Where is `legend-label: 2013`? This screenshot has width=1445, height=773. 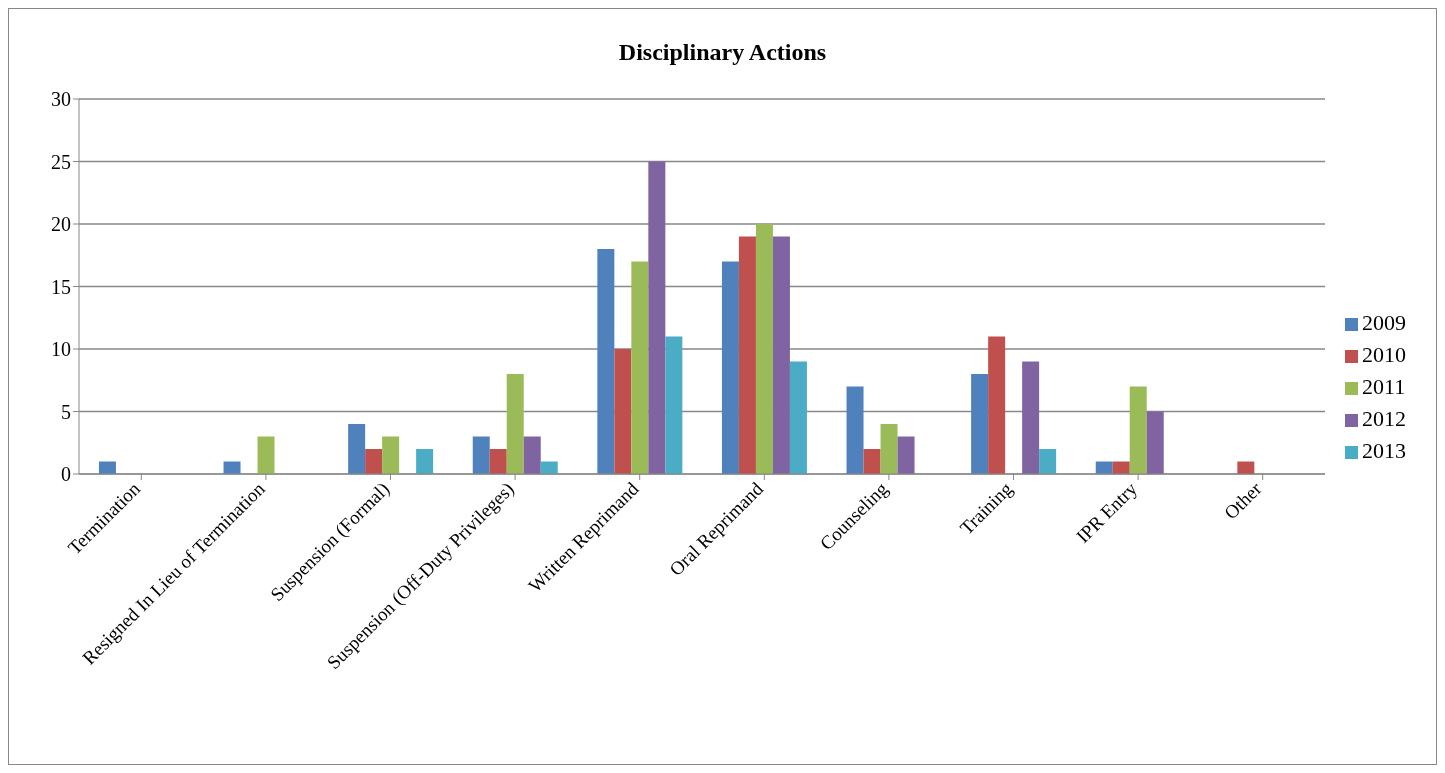
legend-label: 2013 is located at coordinates (1384, 450).